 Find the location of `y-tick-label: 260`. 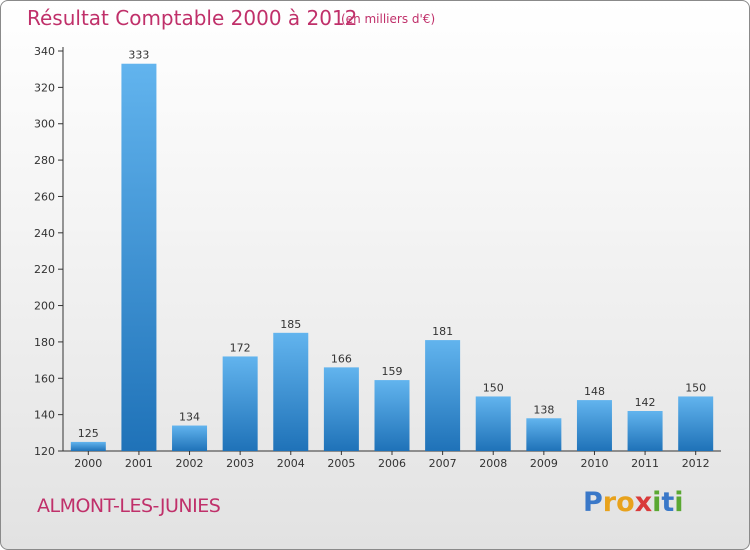

y-tick-label: 260 is located at coordinates (44, 196).